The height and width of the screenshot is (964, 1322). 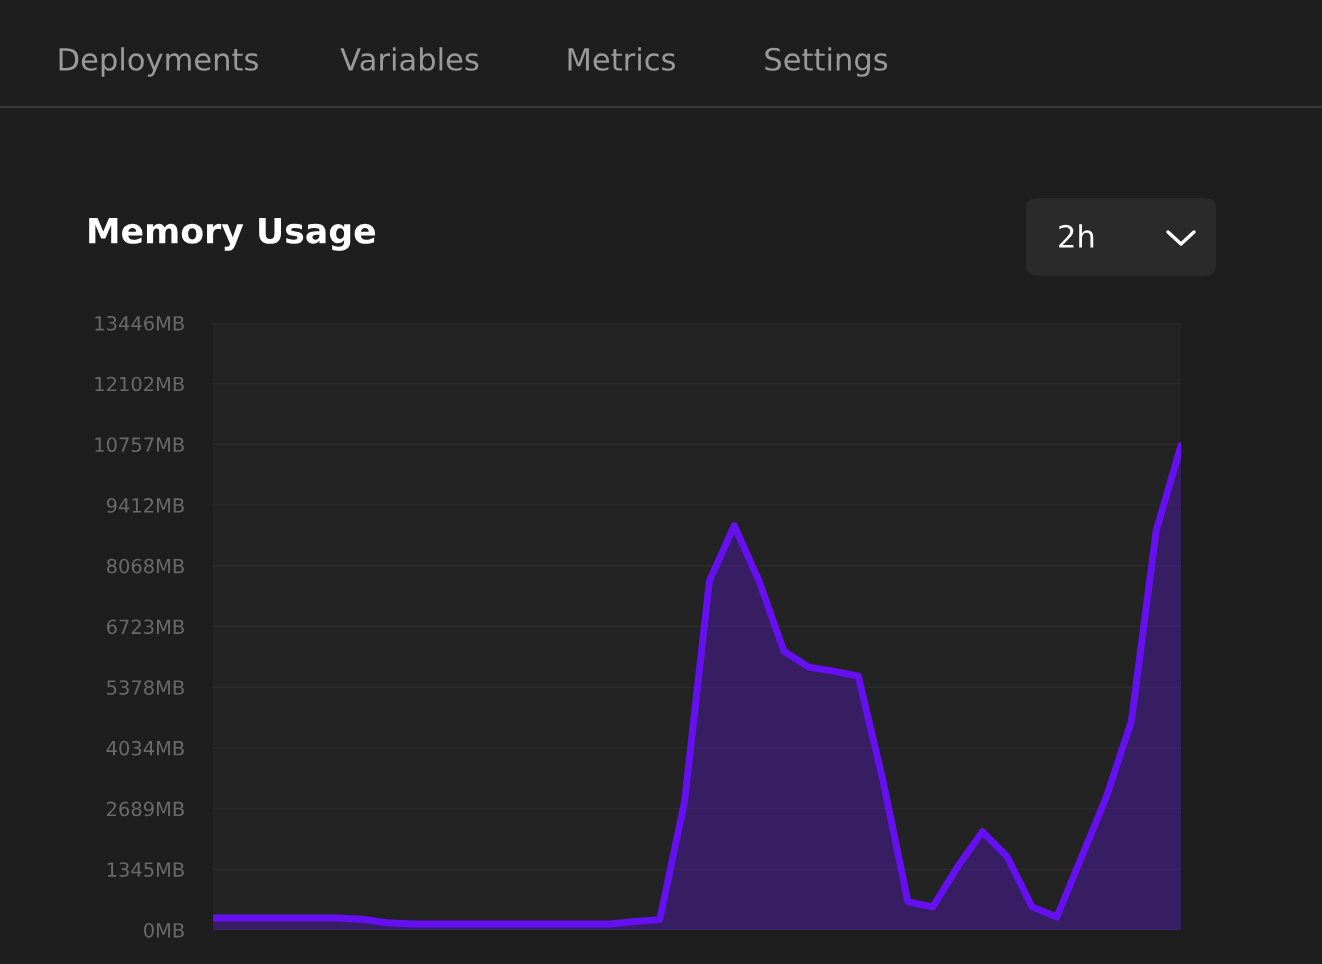 What do you see at coordinates (158, 62) in the screenshot?
I see `text: Deployments` at bounding box center [158, 62].